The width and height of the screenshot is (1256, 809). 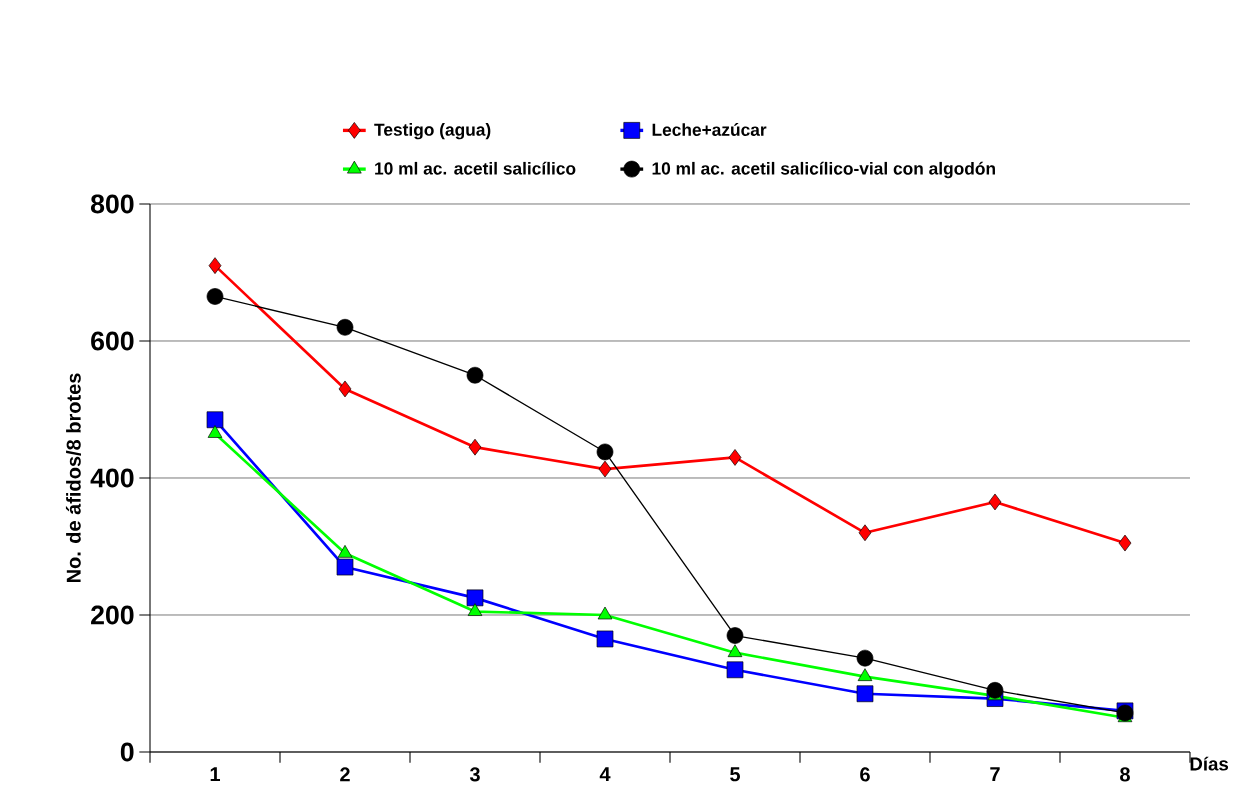 What do you see at coordinates (474, 774) in the screenshot?
I see `x-tick-label: 3` at bounding box center [474, 774].